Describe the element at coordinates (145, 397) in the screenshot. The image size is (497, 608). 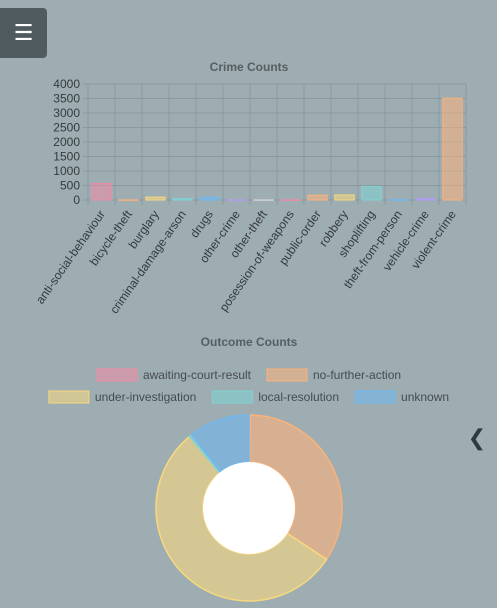
I see `legend-label: under-investigation` at that location.